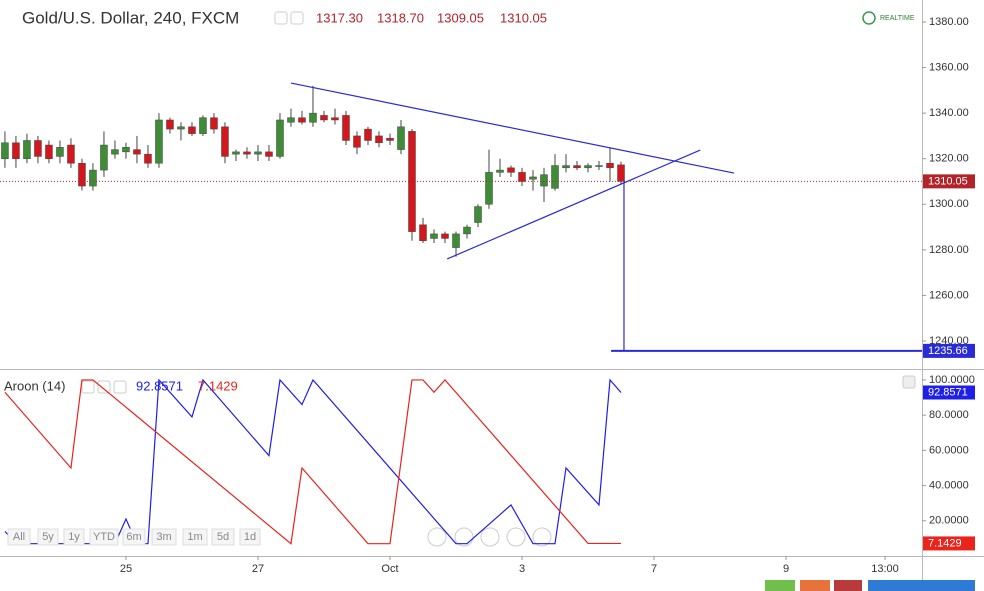 The height and width of the screenshot is (591, 984). I want to click on range-button: 6m, so click(134, 537).